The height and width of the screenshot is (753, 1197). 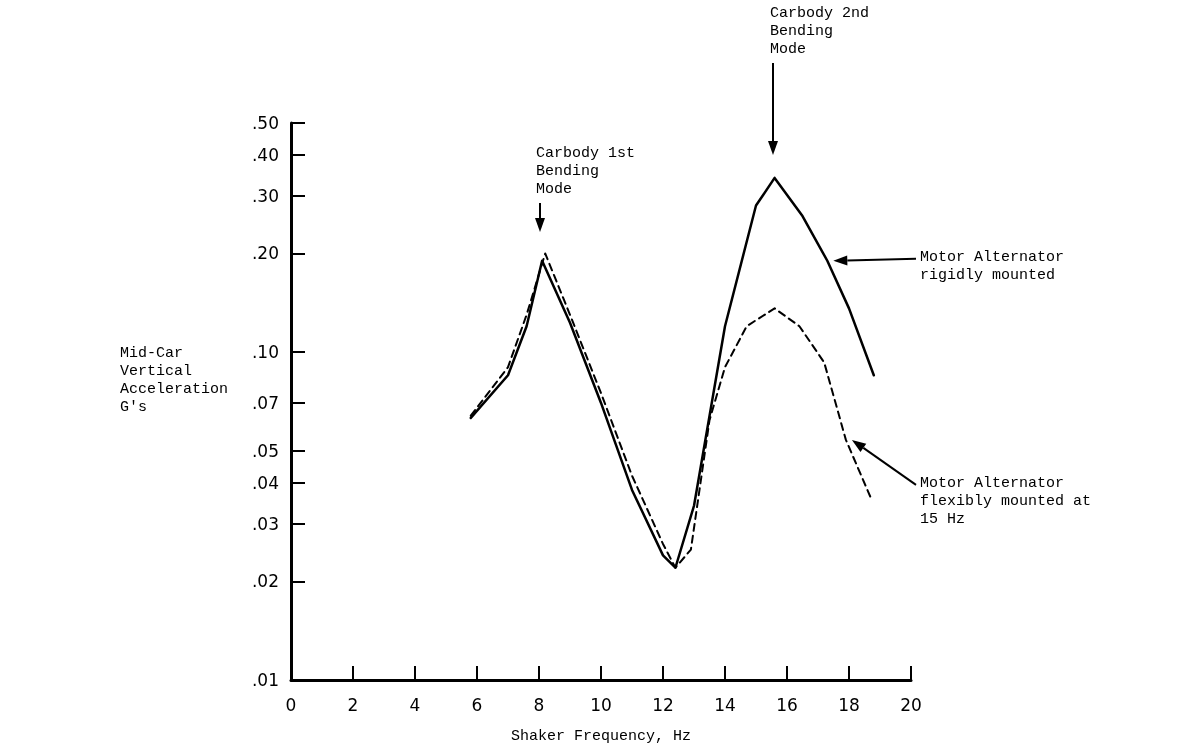 What do you see at coordinates (787, 704) in the screenshot?
I see `x-tick-label: 16` at bounding box center [787, 704].